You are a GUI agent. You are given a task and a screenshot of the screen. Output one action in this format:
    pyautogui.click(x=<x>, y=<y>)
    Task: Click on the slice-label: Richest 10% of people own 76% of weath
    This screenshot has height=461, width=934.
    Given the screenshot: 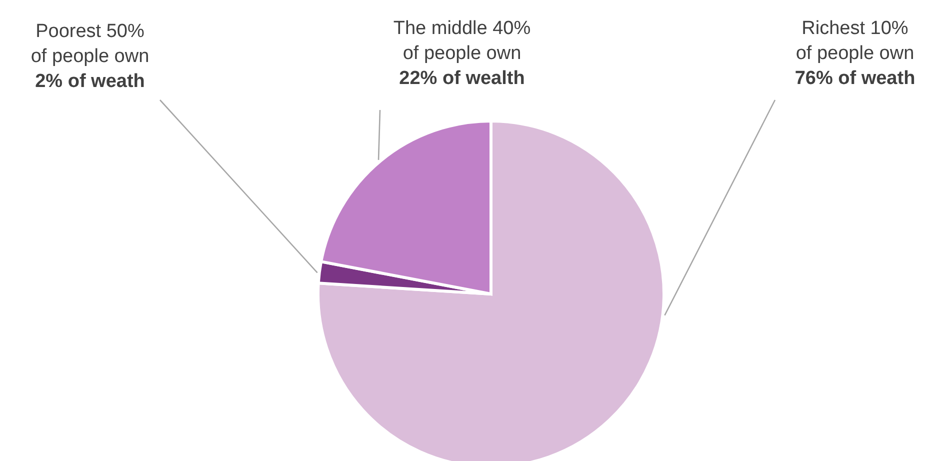 What is the action you would take?
    pyautogui.click(x=855, y=53)
    